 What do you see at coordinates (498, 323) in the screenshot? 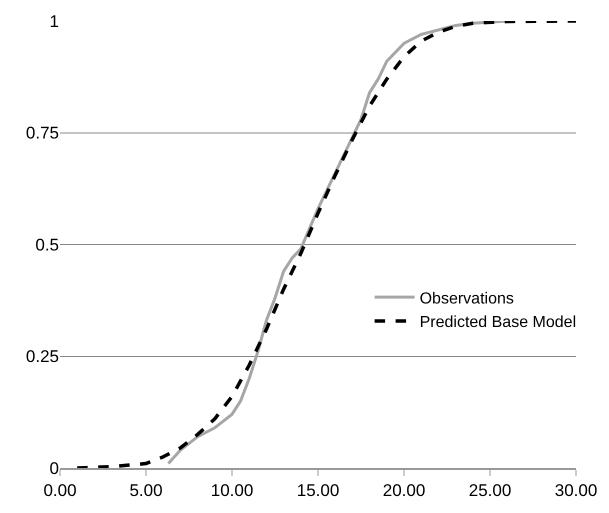
I see `legend-label: Predicted Base Model` at bounding box center [498, 323].